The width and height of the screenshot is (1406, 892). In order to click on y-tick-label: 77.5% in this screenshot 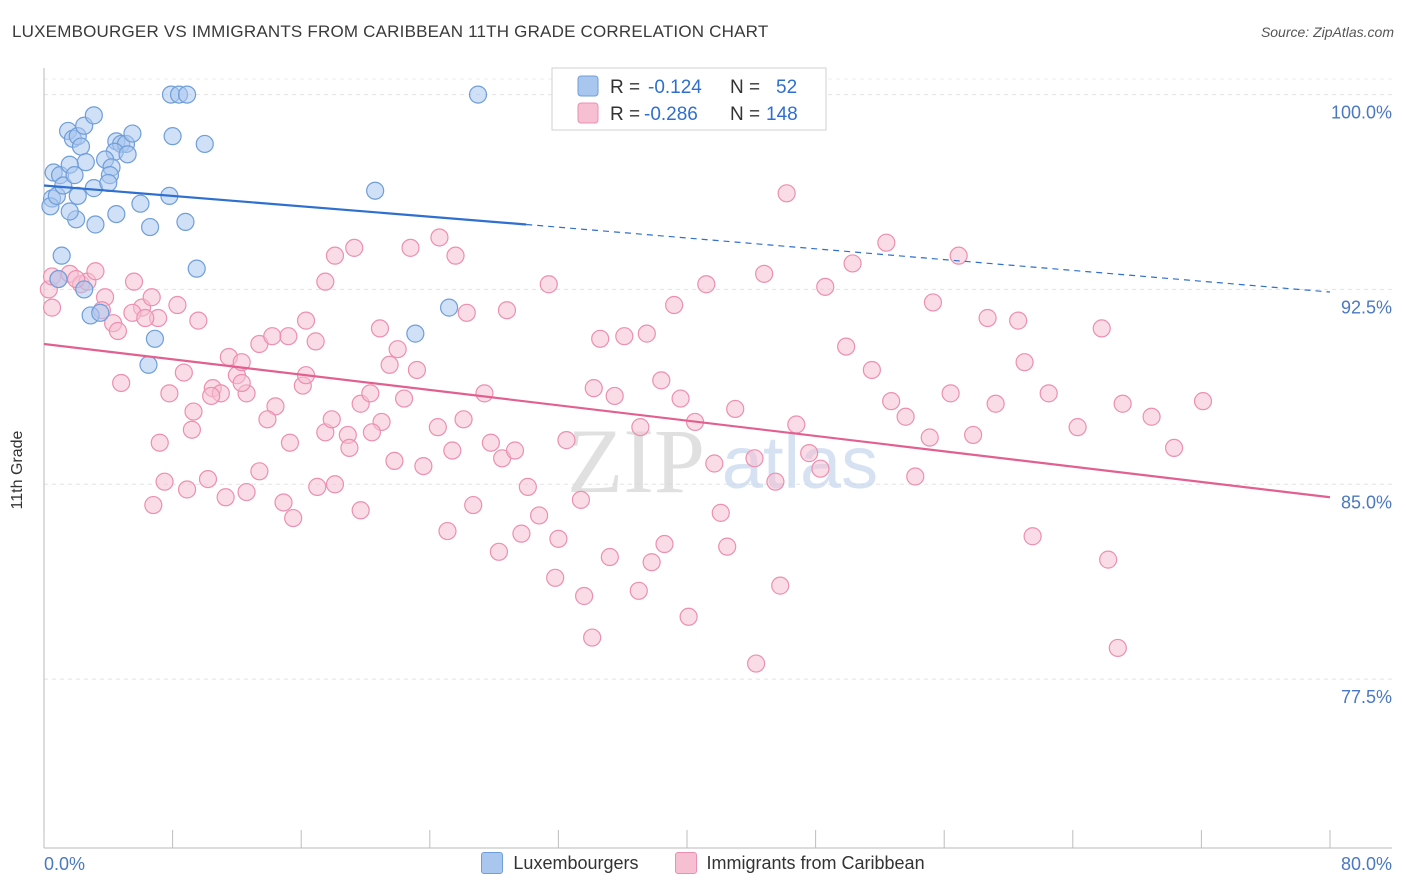, I will do `click(1366, 697)`.